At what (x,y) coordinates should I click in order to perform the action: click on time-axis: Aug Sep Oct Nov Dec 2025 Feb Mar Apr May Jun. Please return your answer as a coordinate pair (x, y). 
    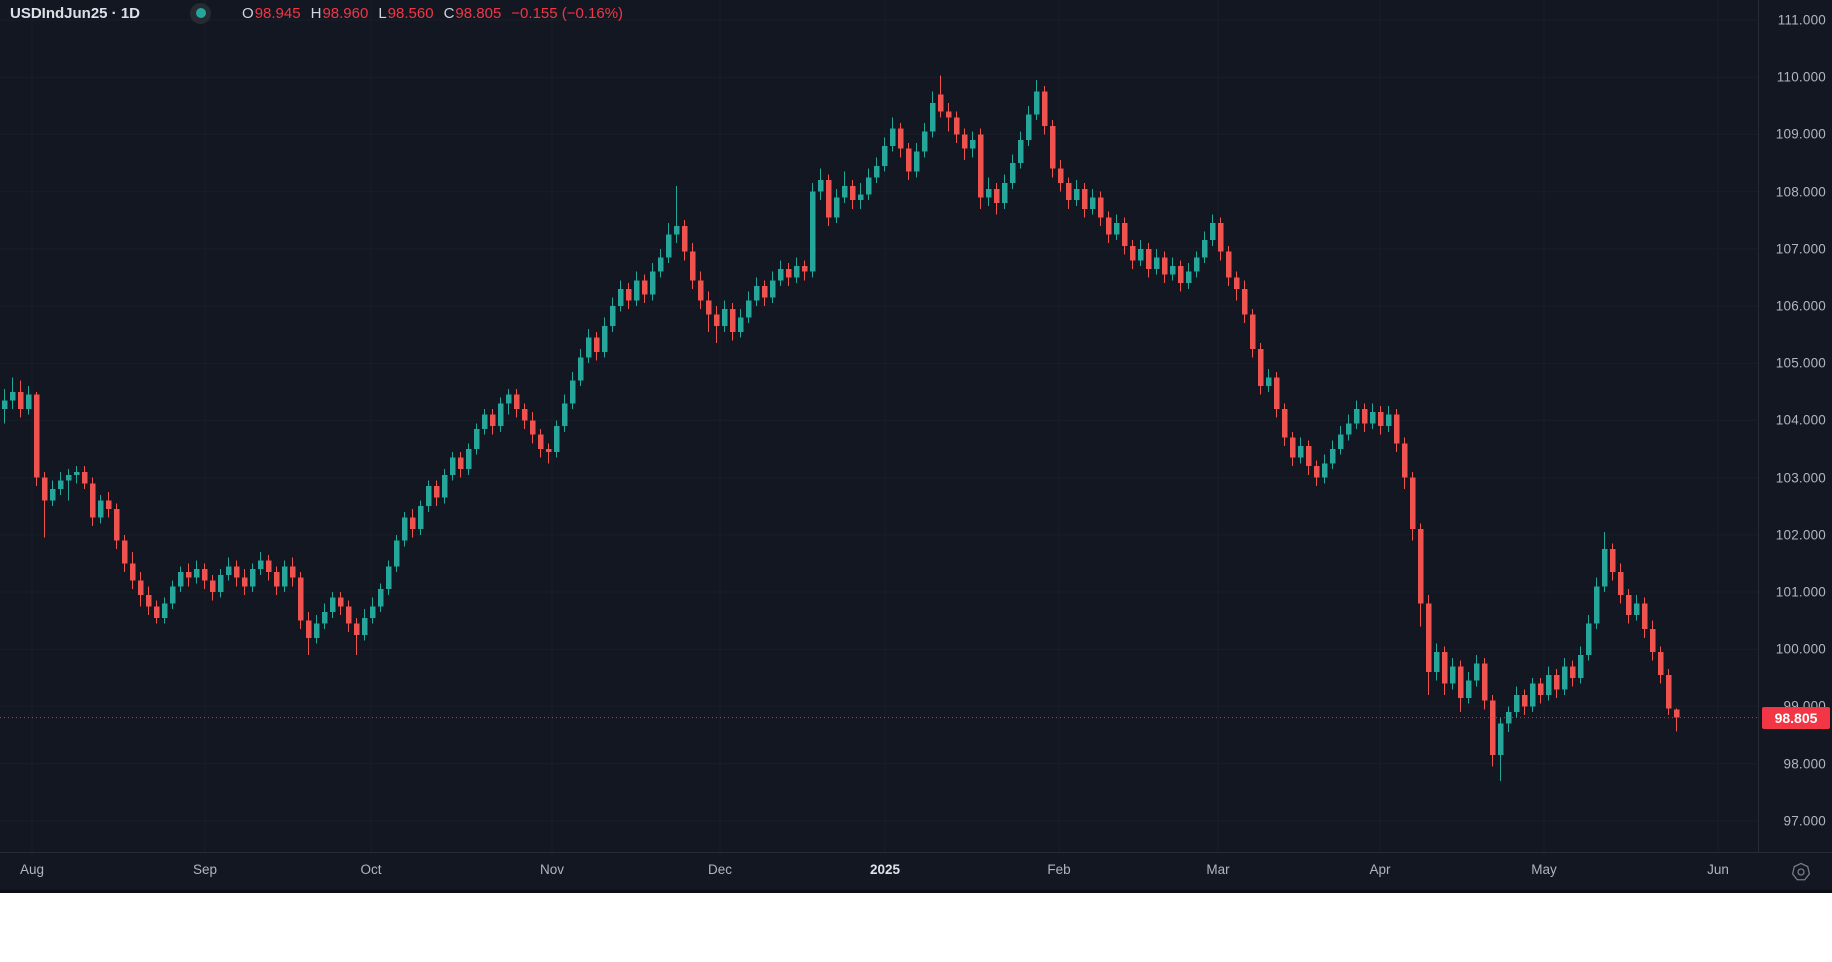
    Looking at the image, I should click on (916, 871).